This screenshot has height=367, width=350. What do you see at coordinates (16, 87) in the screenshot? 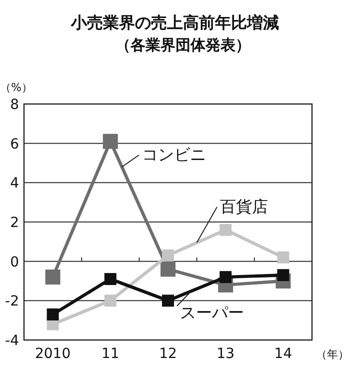
I see `y-axis-title: （%）` at bounding box center [16, 87].